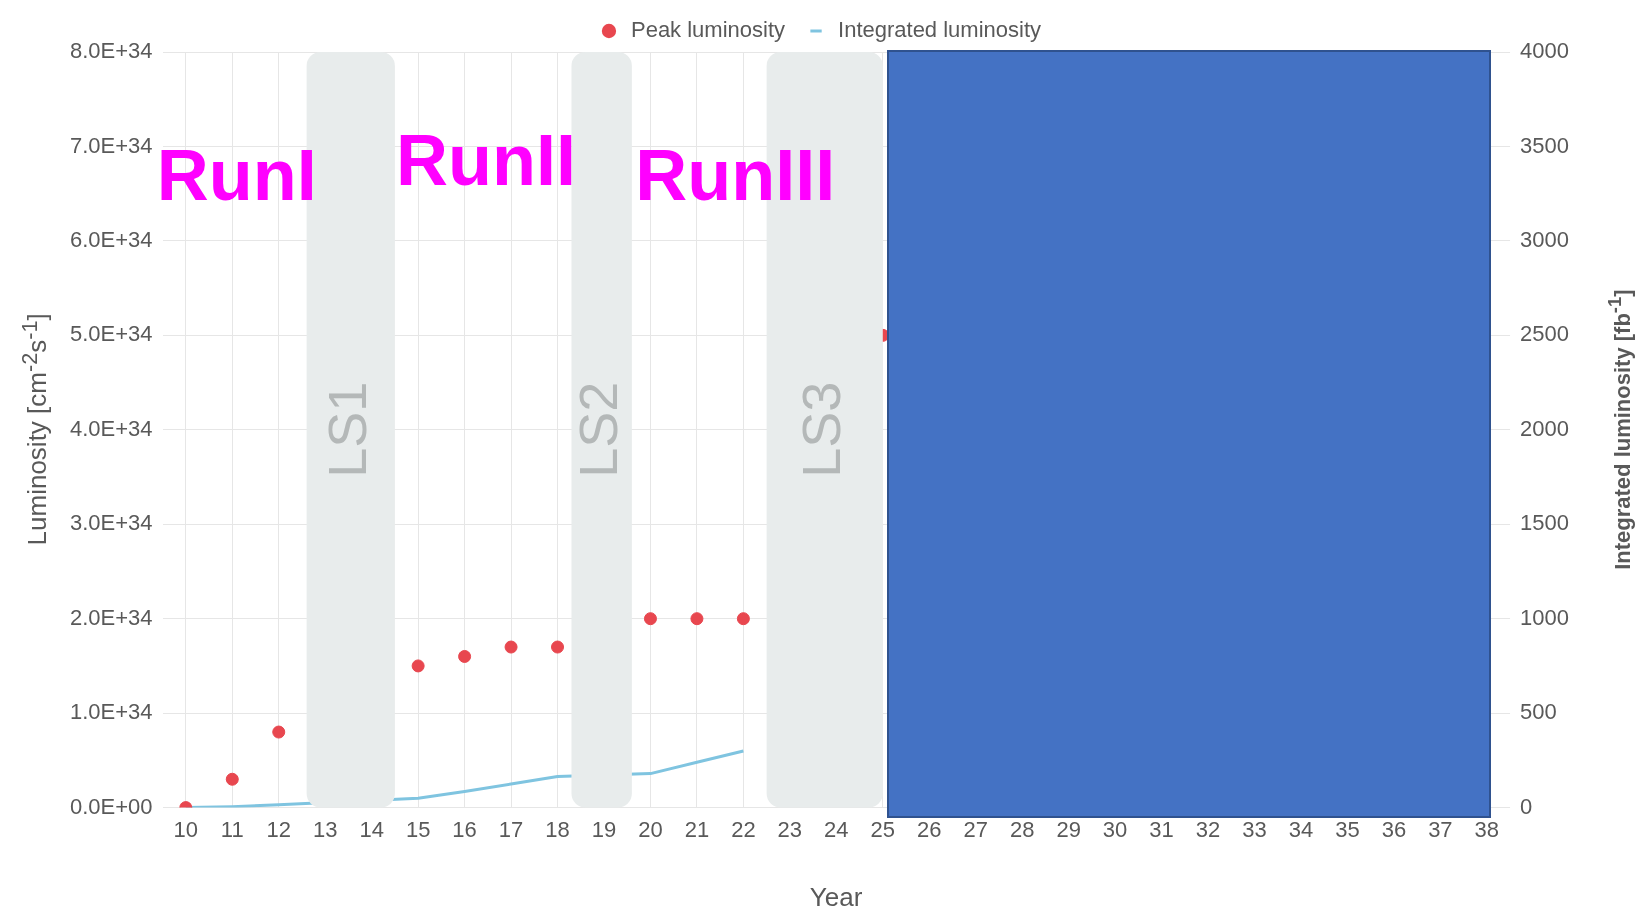 Image resolution: width=1649 pixels, height=914 pixels. I want to click on y-tick-label: 2.0E+34, so click(111, 617).